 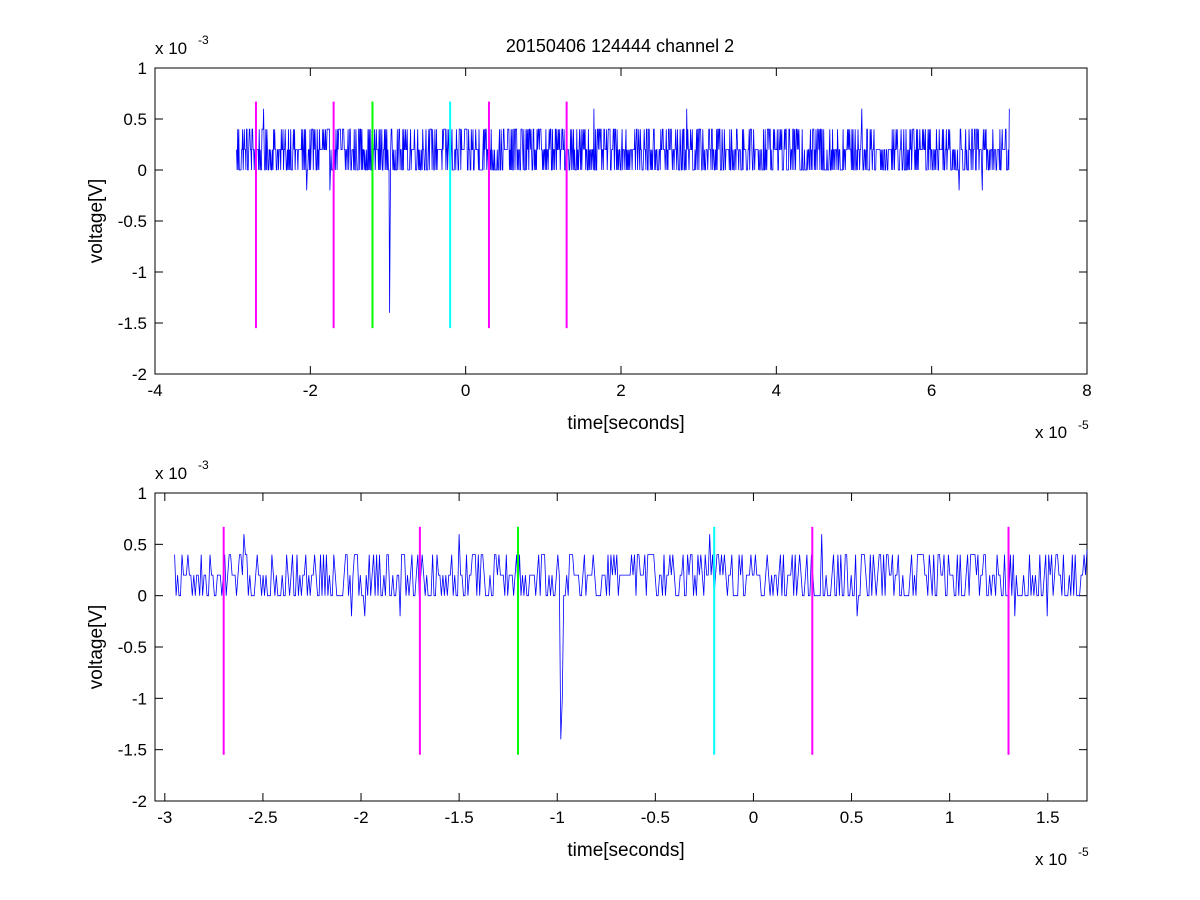 What do you see at coordinates (949, 817) in the screenshot?
I see `x-tick-label: 1` at bounding box center [949, 817].